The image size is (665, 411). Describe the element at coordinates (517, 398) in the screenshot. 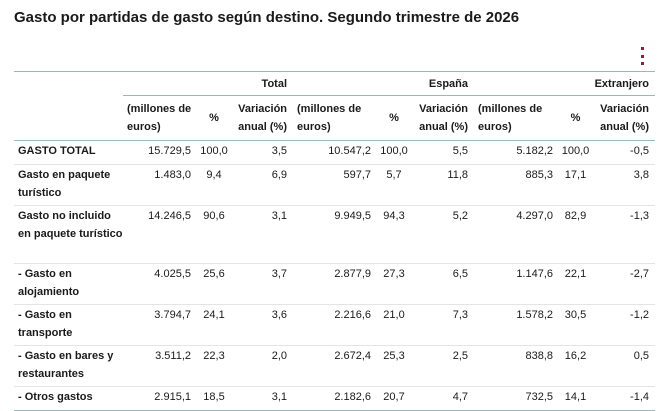

I see `cell-extranjero-millones: 732,5` at that location.